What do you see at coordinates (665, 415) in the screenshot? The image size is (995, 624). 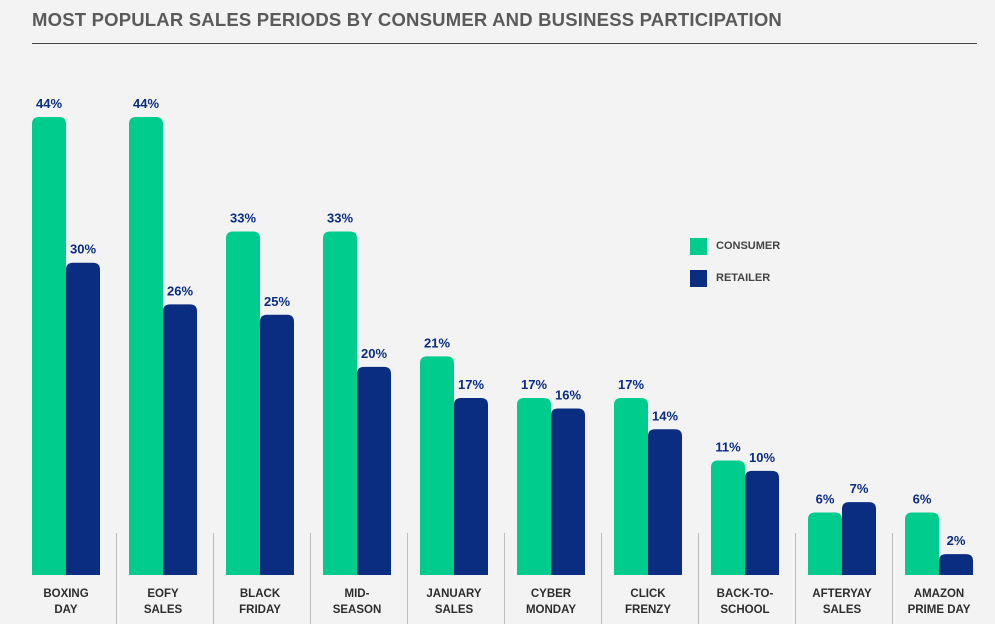 I see `data-label-retailer: 14%` at bounding box center [665, 415].